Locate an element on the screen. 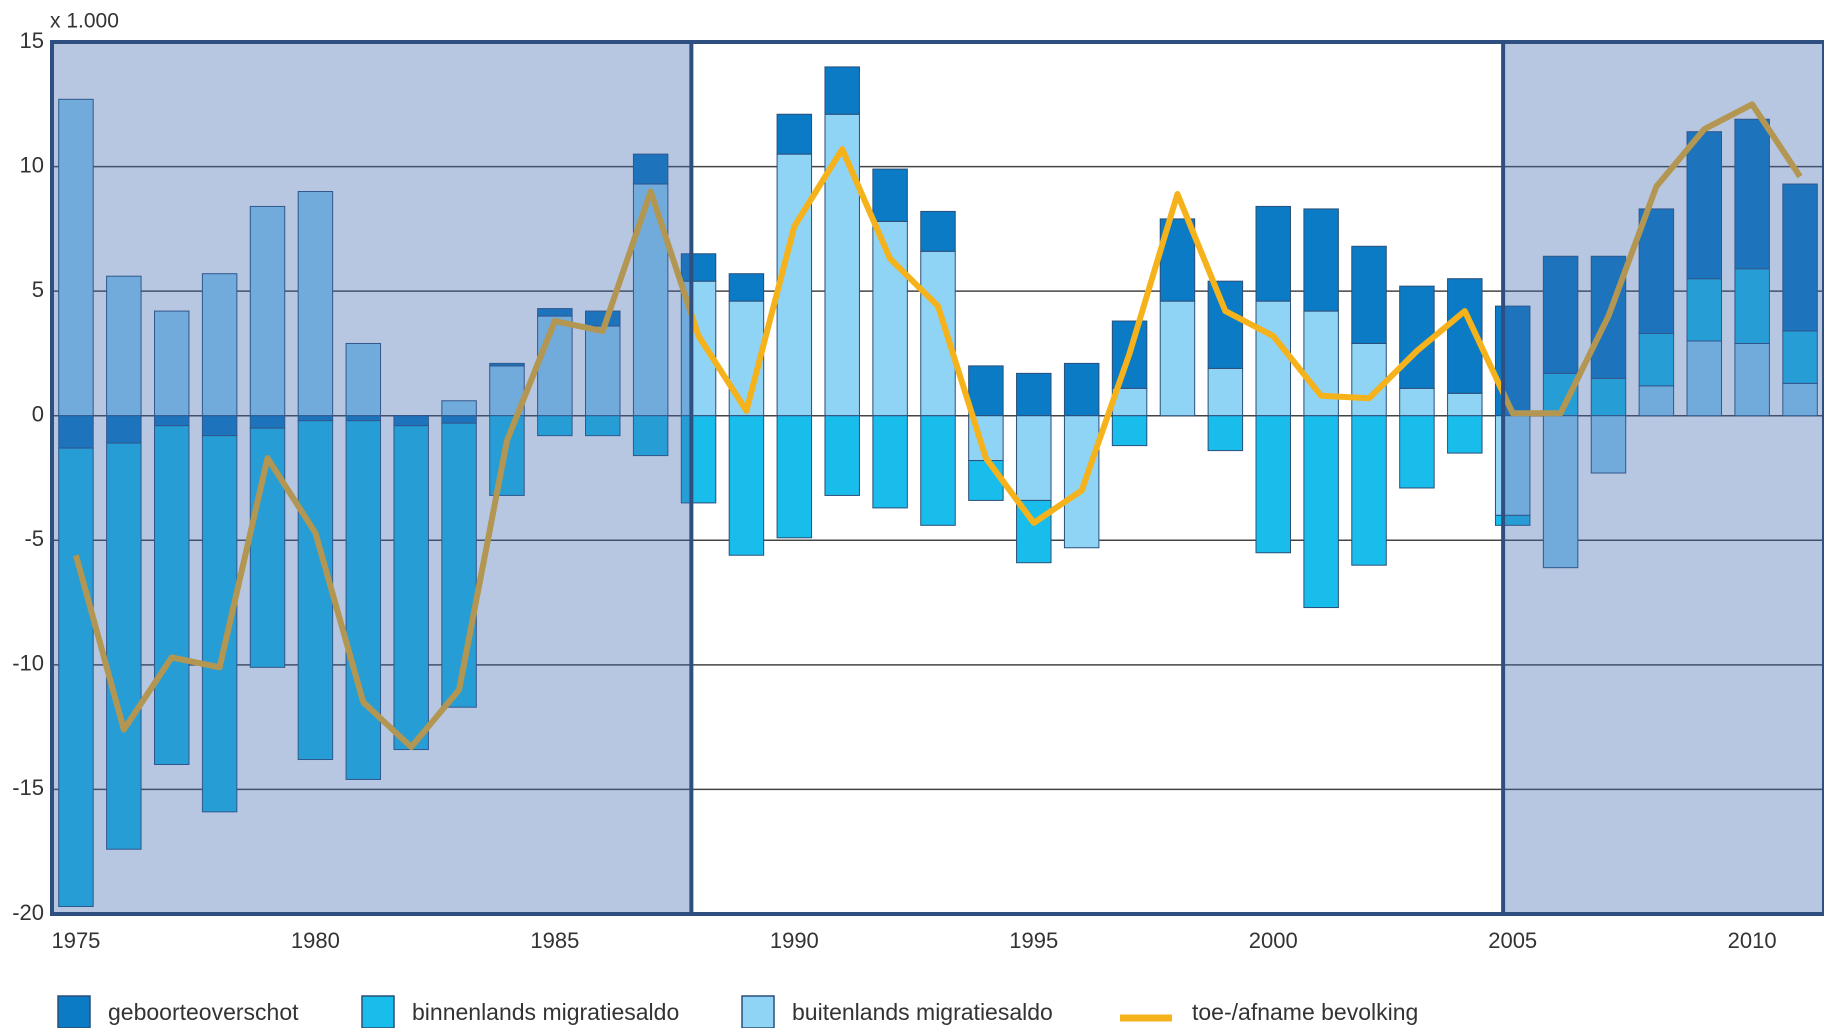  y-tick-label: 0 is located at coordinates (38, 414).